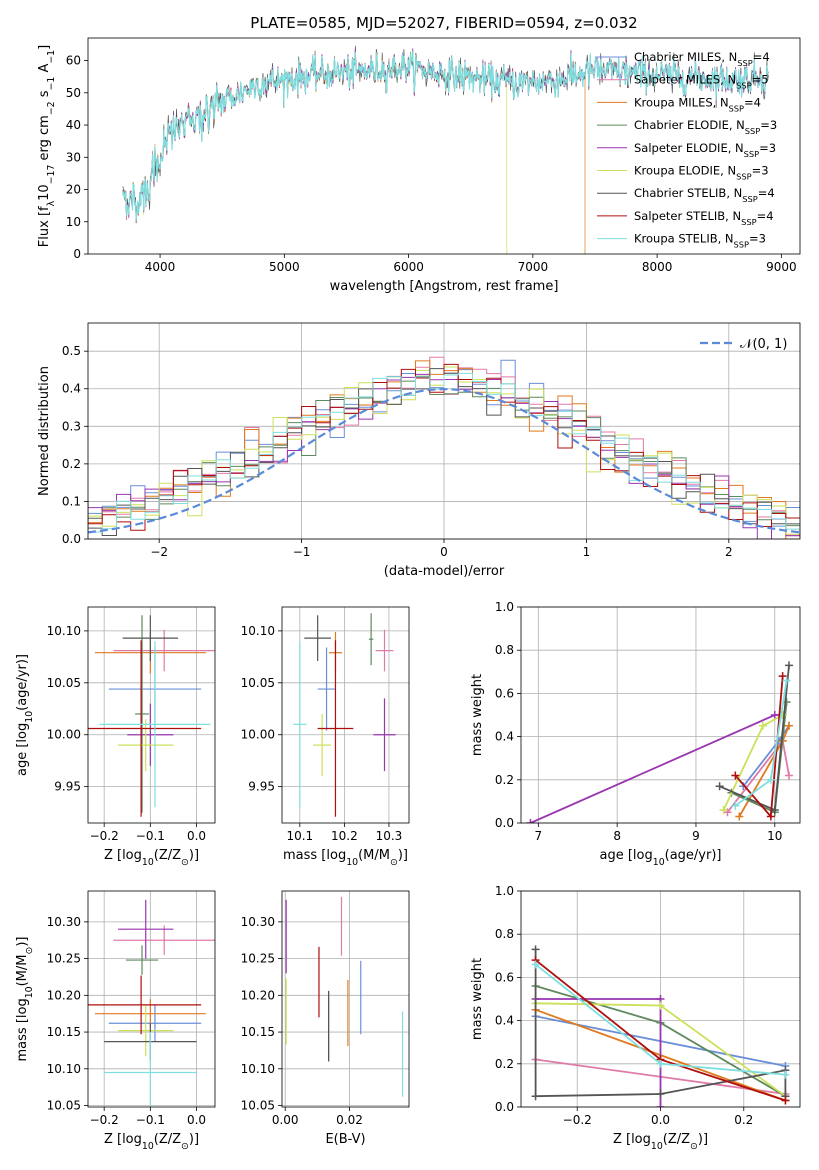  I want to click on y-axis-label-part: s, so click(44, 95).